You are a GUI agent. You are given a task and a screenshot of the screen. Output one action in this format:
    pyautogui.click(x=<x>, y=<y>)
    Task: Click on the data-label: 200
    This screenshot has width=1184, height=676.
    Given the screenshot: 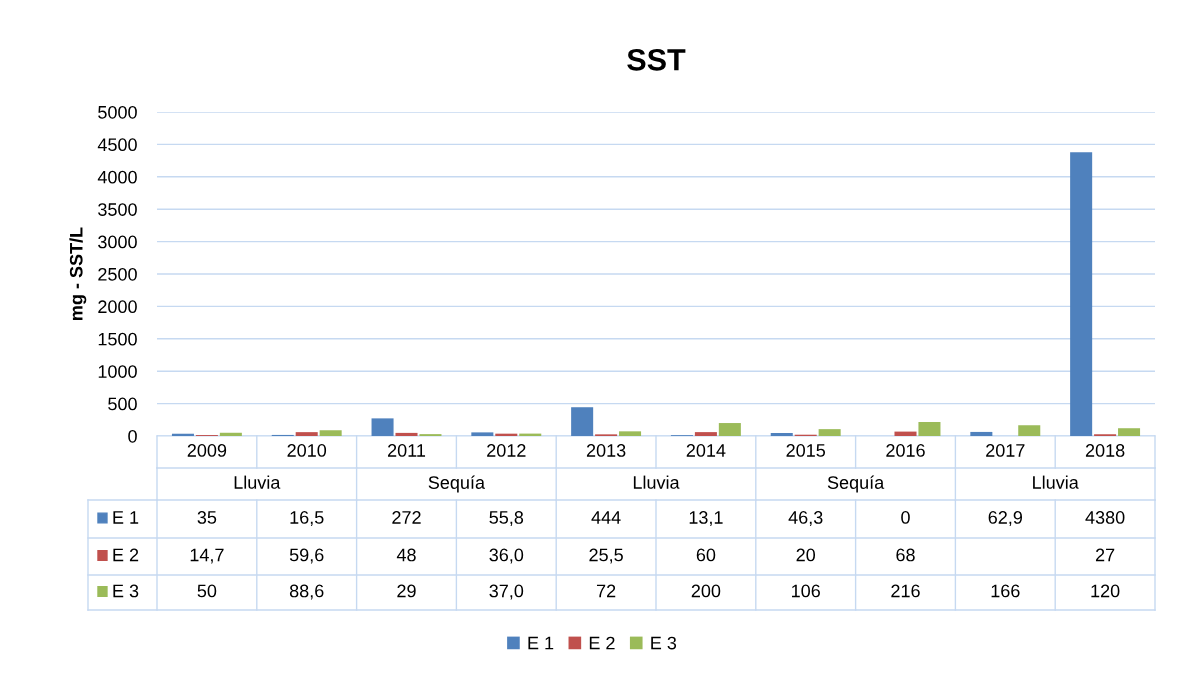 What is the action you would take?
    pyautogui.click(x=706, y=591)
    